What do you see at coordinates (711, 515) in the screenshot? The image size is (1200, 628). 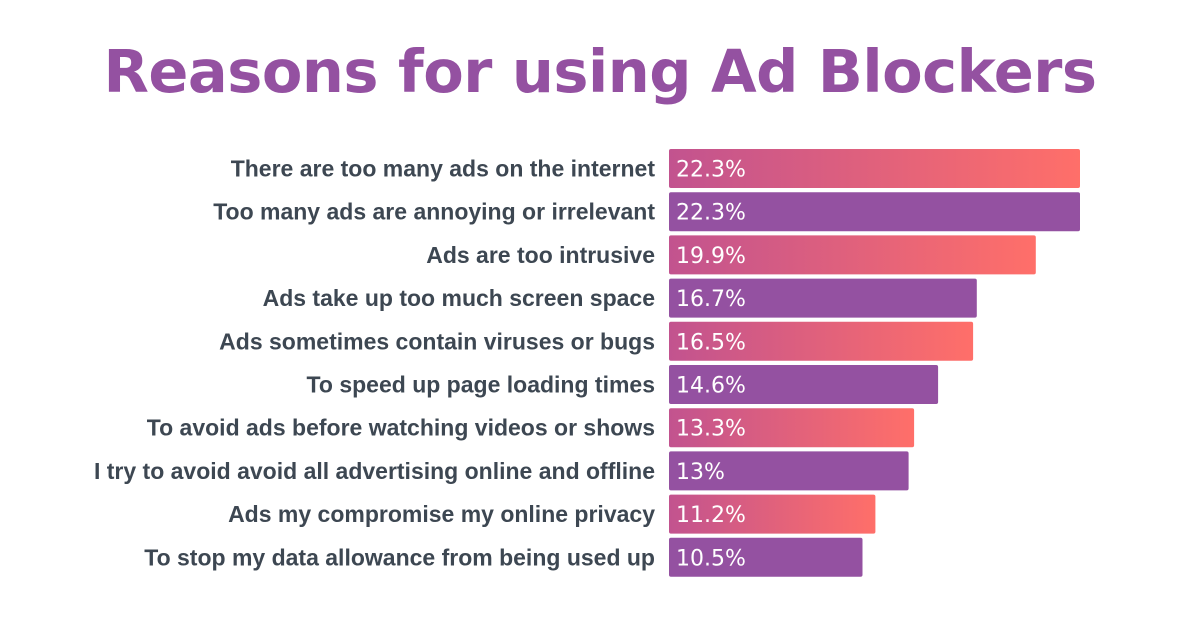 I see `bar-value-label-9: 11.2%` at bounding box center [711, 515].